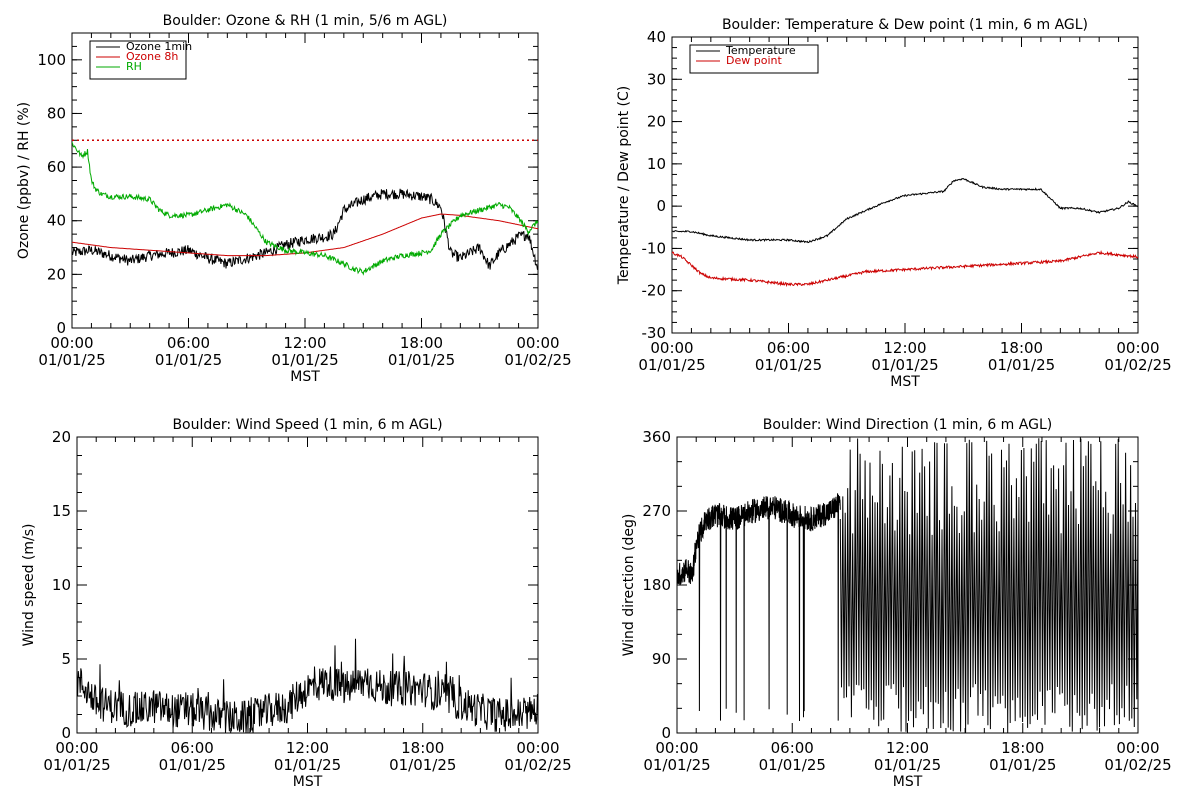 The image size is (1200, 800). What do you see at coordinates (159, 46) in the screenshot?
I see `legend-label: Ozone 1min` at bounding box center [159, 46].